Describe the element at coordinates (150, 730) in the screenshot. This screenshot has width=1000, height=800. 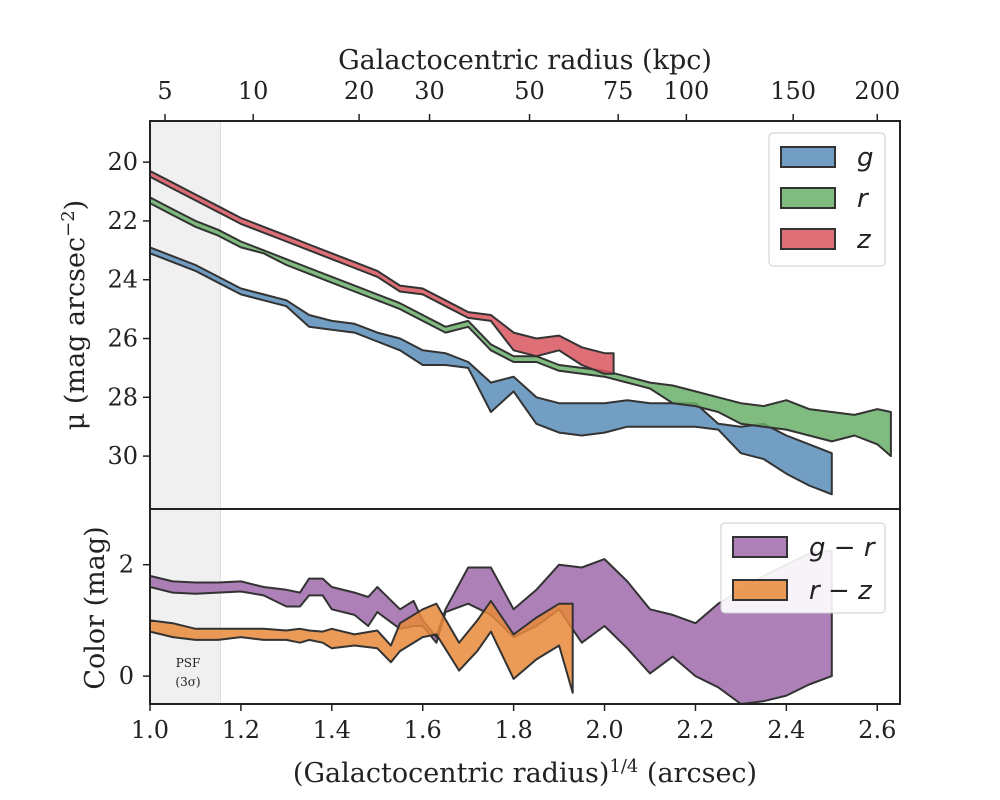
I see `bottom-x-tick-label: 1.0` at that location.